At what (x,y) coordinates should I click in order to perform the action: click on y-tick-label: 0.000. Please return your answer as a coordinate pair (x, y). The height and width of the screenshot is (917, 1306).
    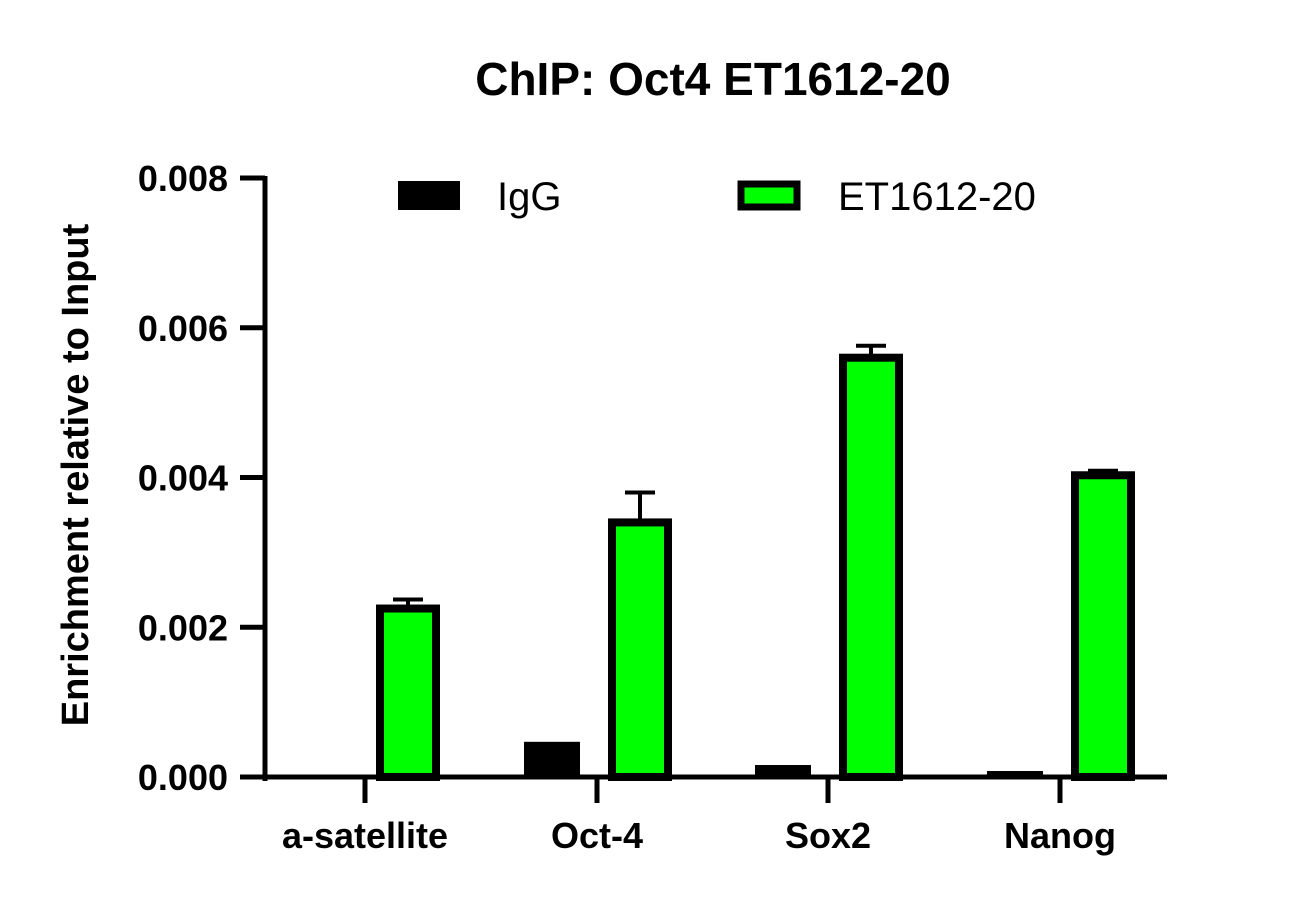
    Looking at the image, I should click on (183, 777).